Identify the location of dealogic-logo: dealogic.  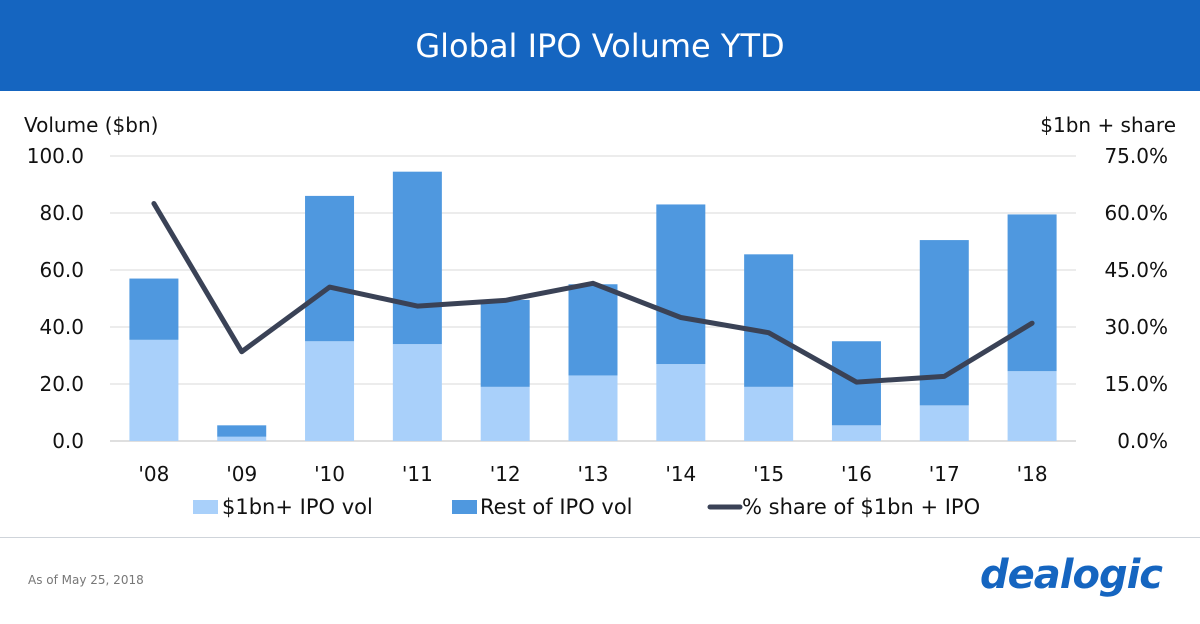
(1071, 575).